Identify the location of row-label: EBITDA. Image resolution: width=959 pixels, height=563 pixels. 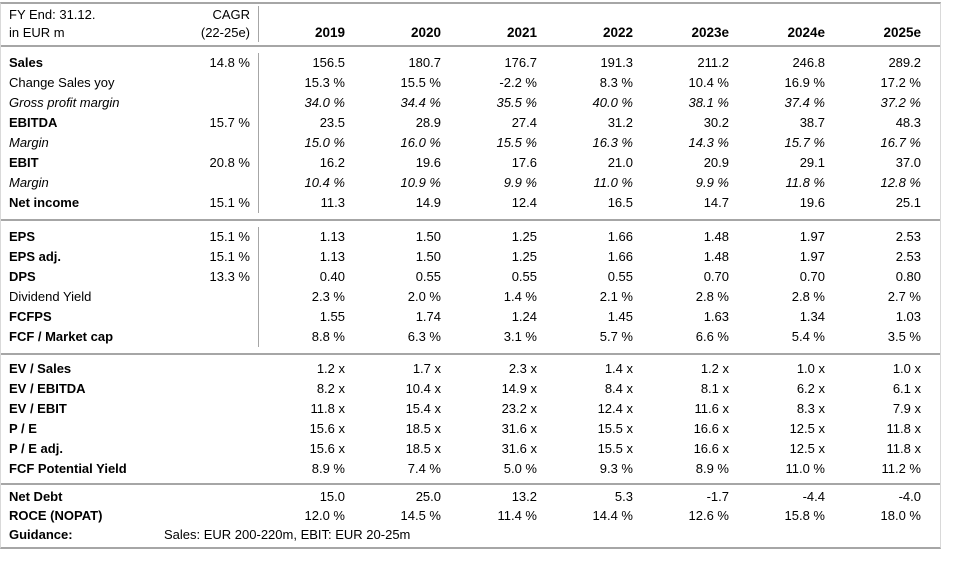
(33, 122).